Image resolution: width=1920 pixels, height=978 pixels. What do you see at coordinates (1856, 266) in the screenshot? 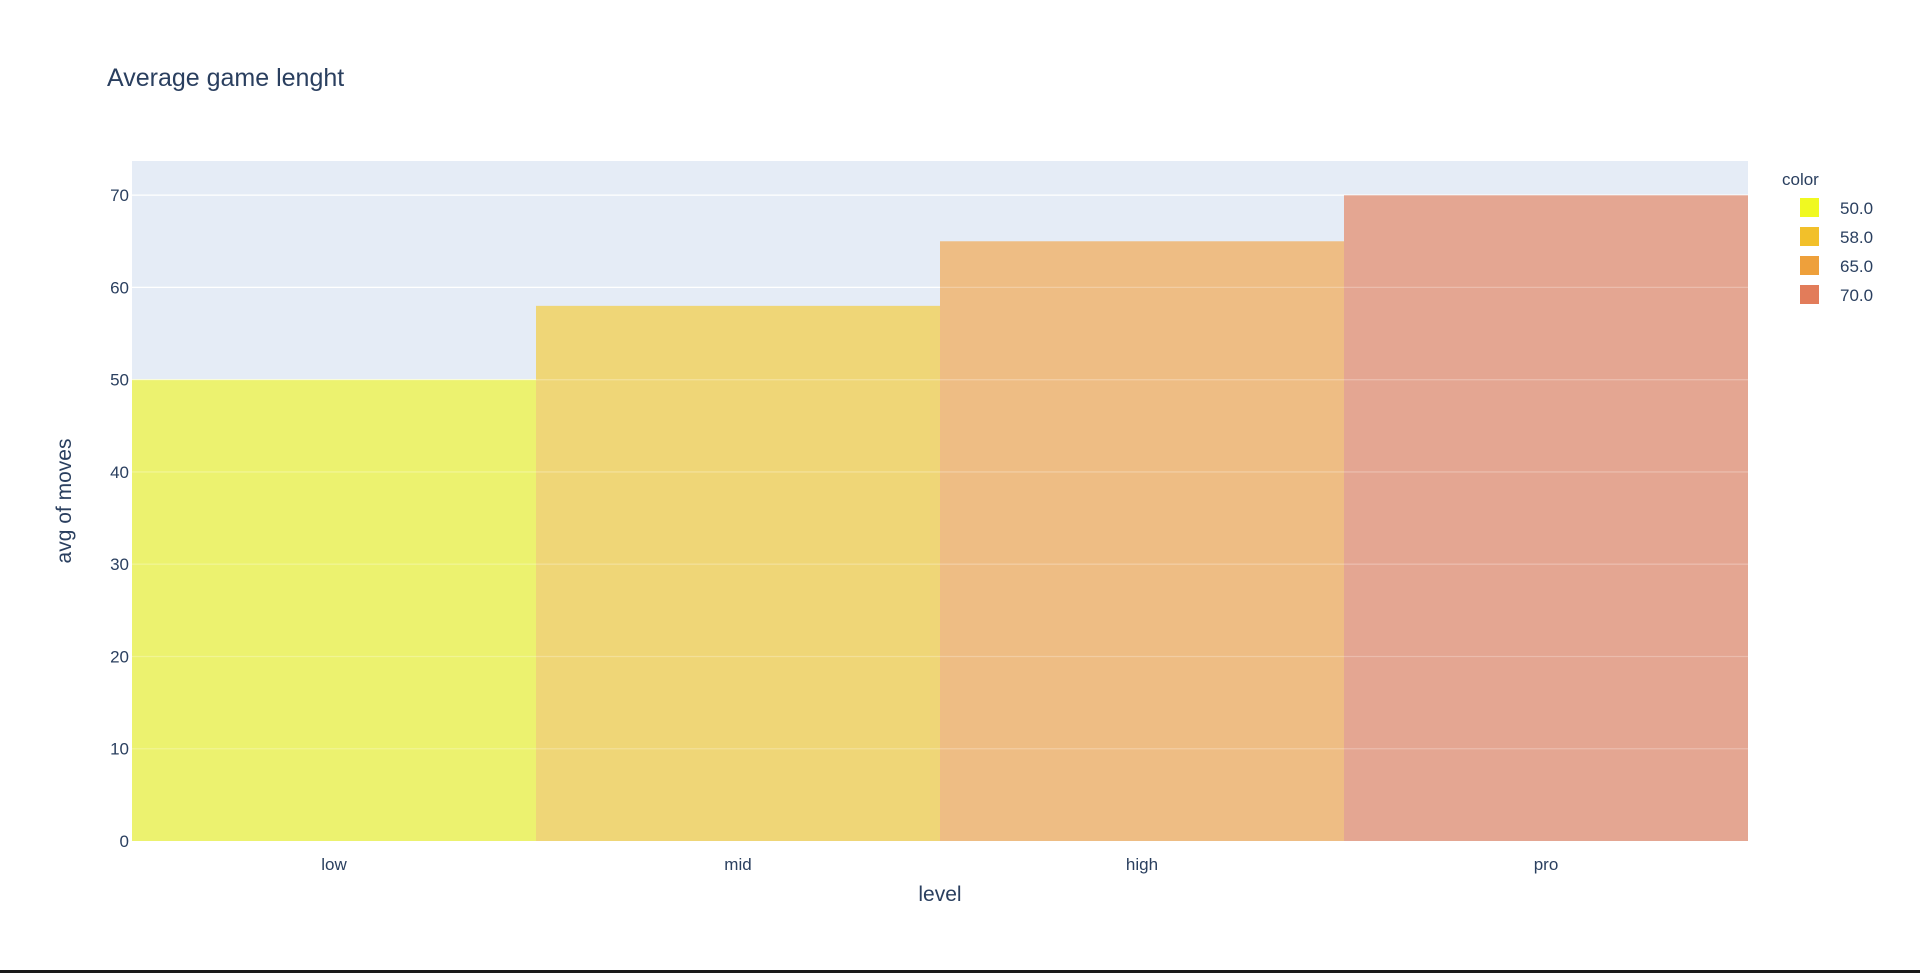
I see `legend-label: 65.0` at bounding box center [1856, 266].